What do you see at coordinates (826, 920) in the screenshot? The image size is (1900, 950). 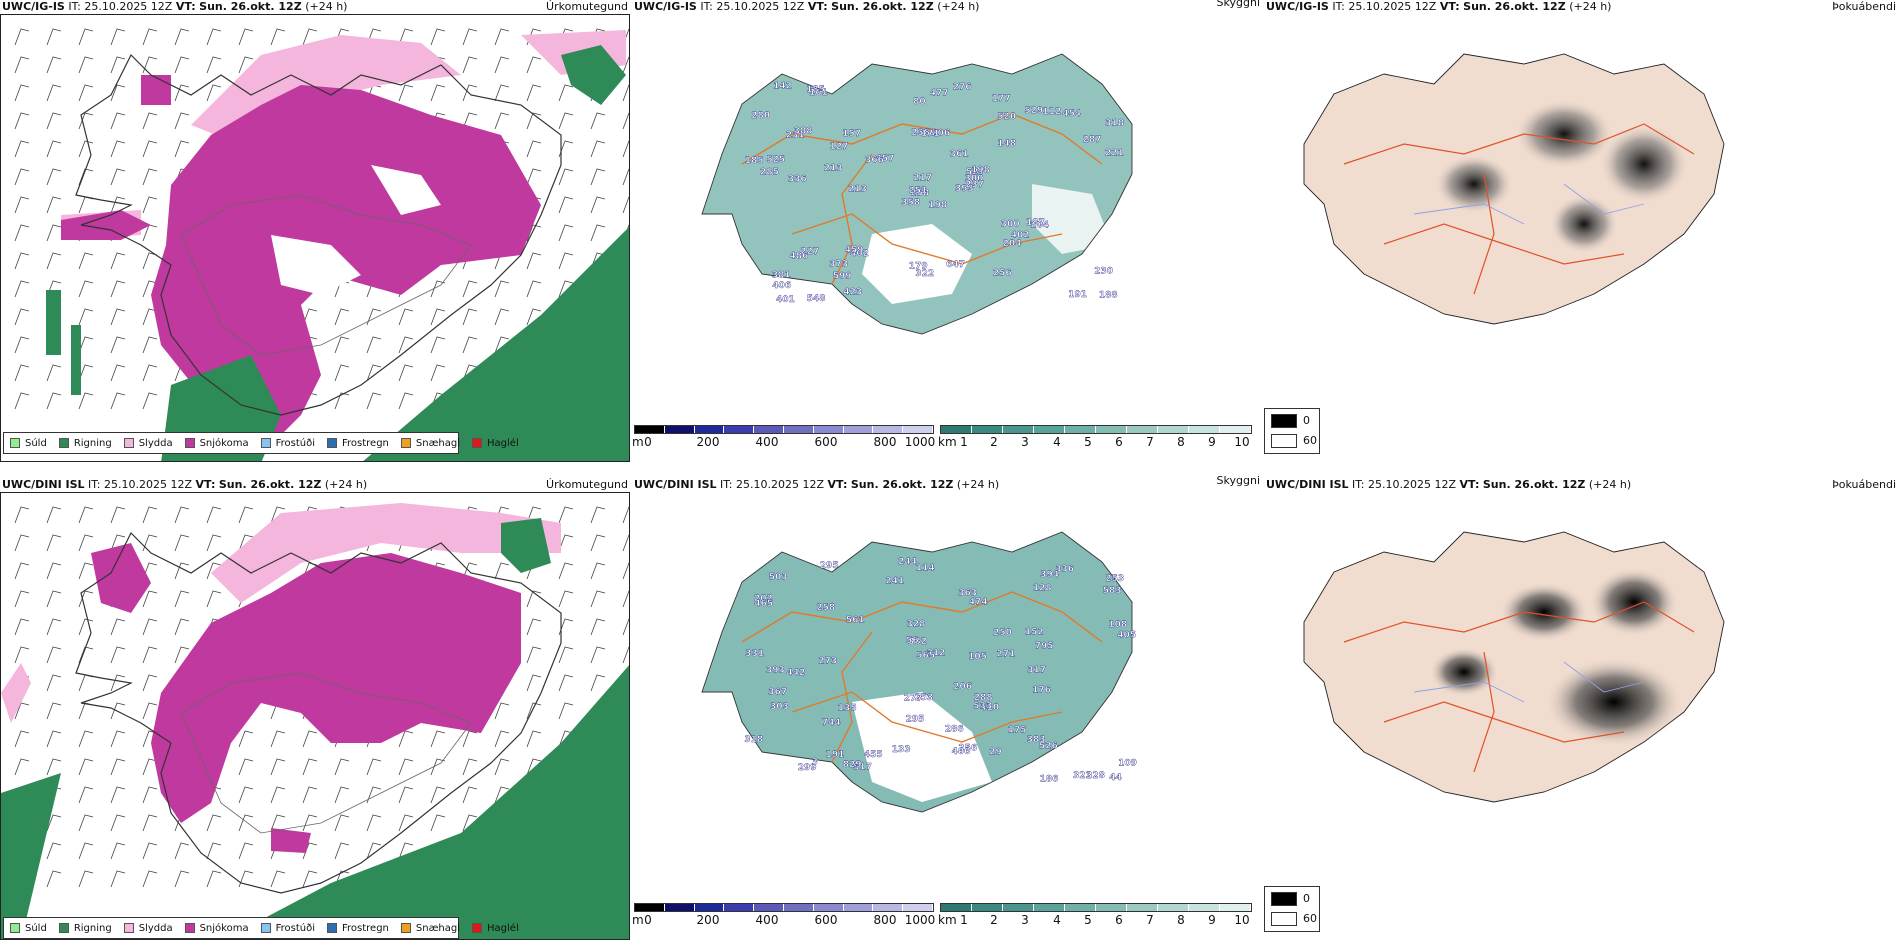 I see `colorbar-tick: 600` at bounding box center [826, 920].